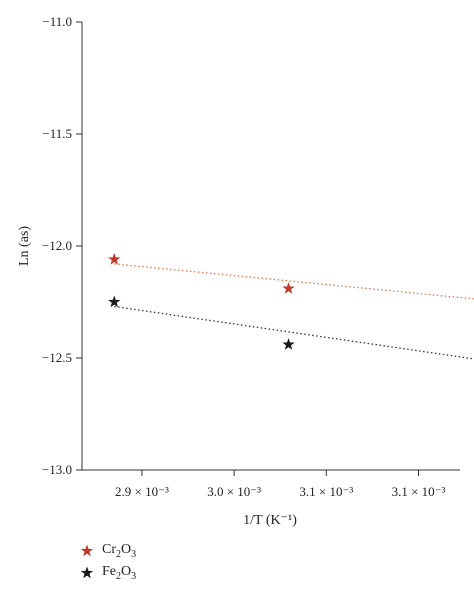 This screenshot has height=594, width=474. Describe the element at coordinates (201, 301) in the screenshot. I see `data-points` at that location.